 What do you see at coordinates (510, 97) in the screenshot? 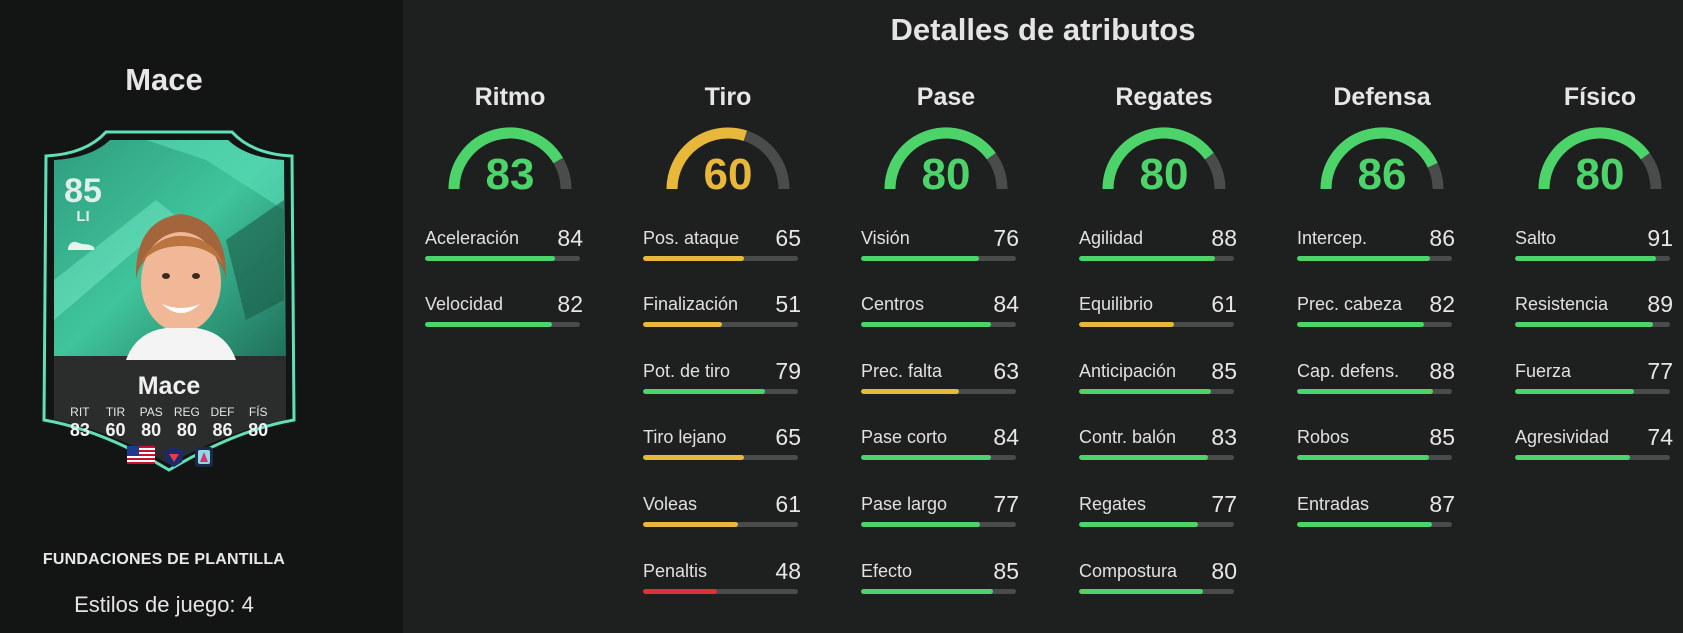
I see `category-name: Ritmo` at bounding box center [510, 97].